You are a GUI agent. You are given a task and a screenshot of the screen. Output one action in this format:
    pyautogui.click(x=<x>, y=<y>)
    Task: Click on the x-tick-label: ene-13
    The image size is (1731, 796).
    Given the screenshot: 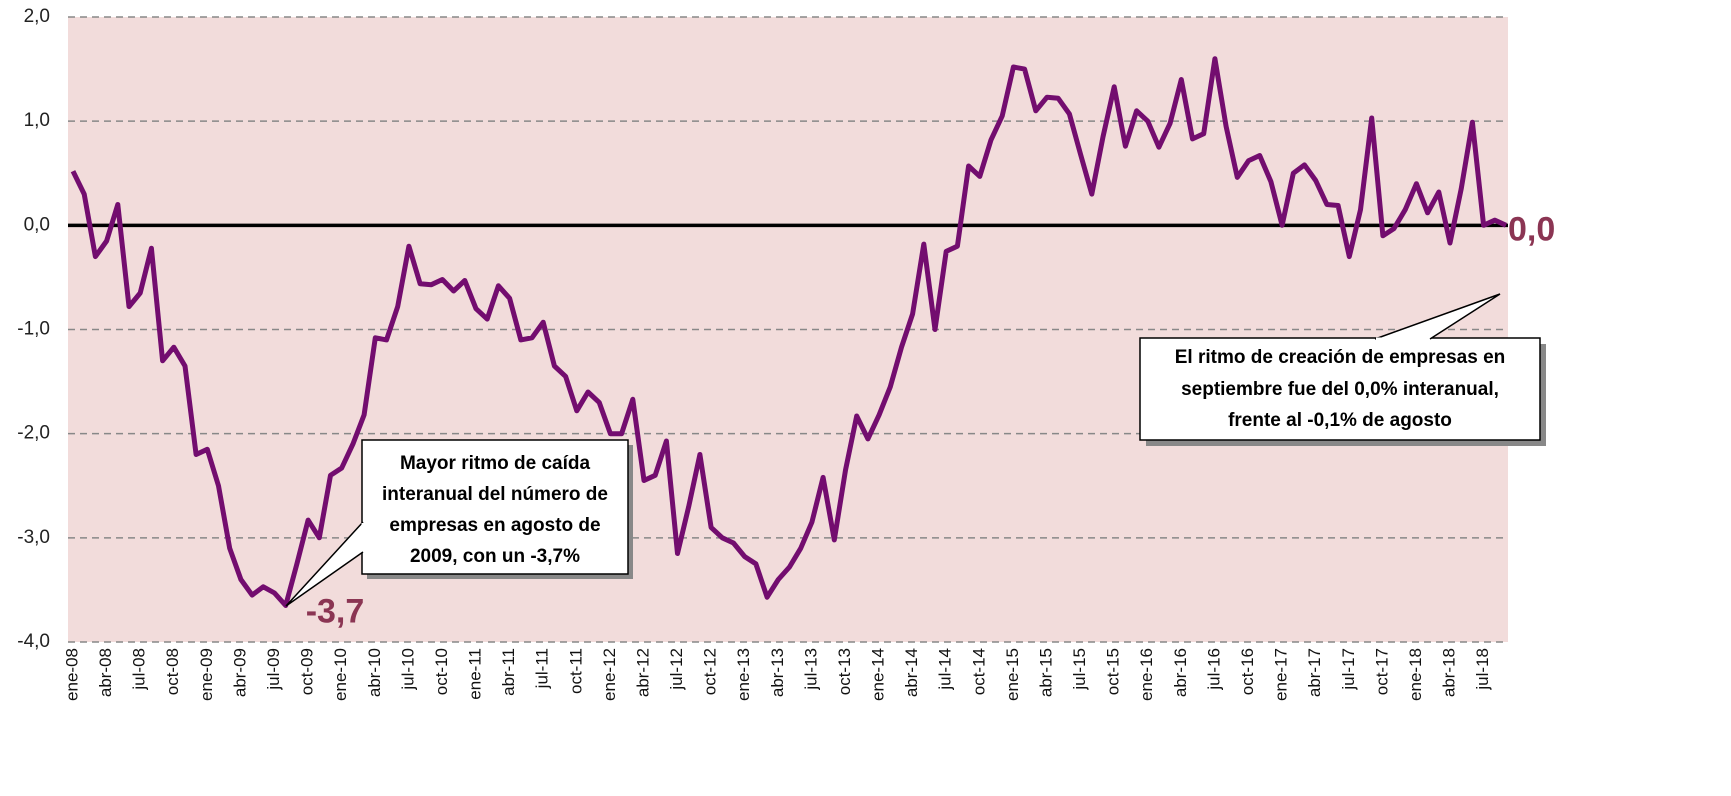 What is the action you would take?
    pyautogui.click(x=743, y=674)
    